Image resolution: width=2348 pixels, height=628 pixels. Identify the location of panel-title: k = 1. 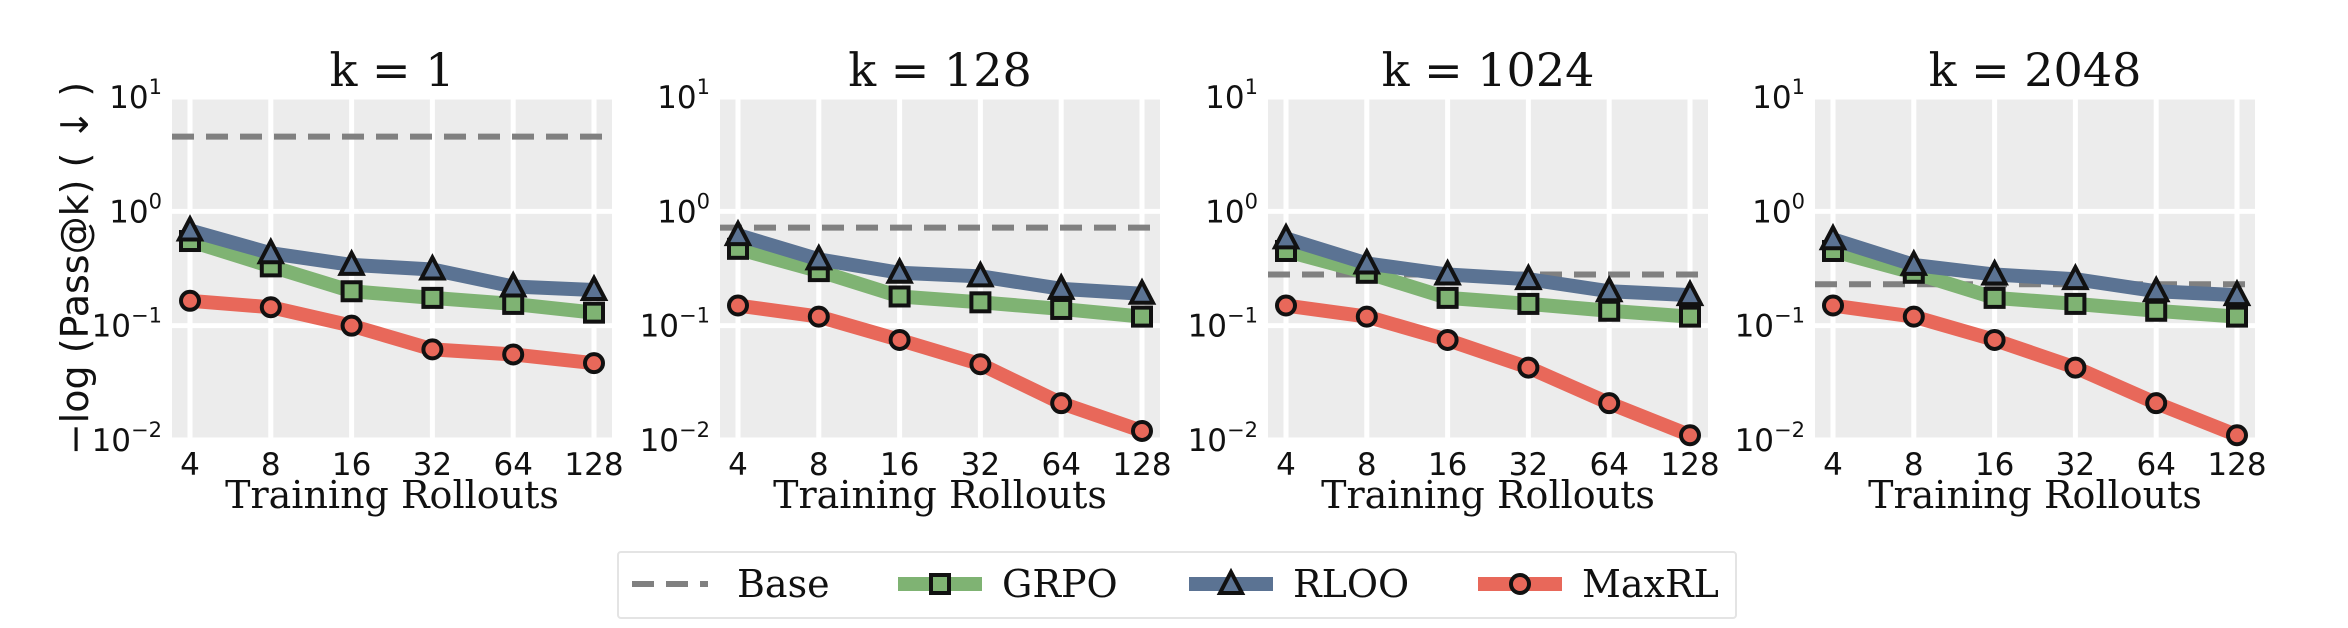
(392, 70).